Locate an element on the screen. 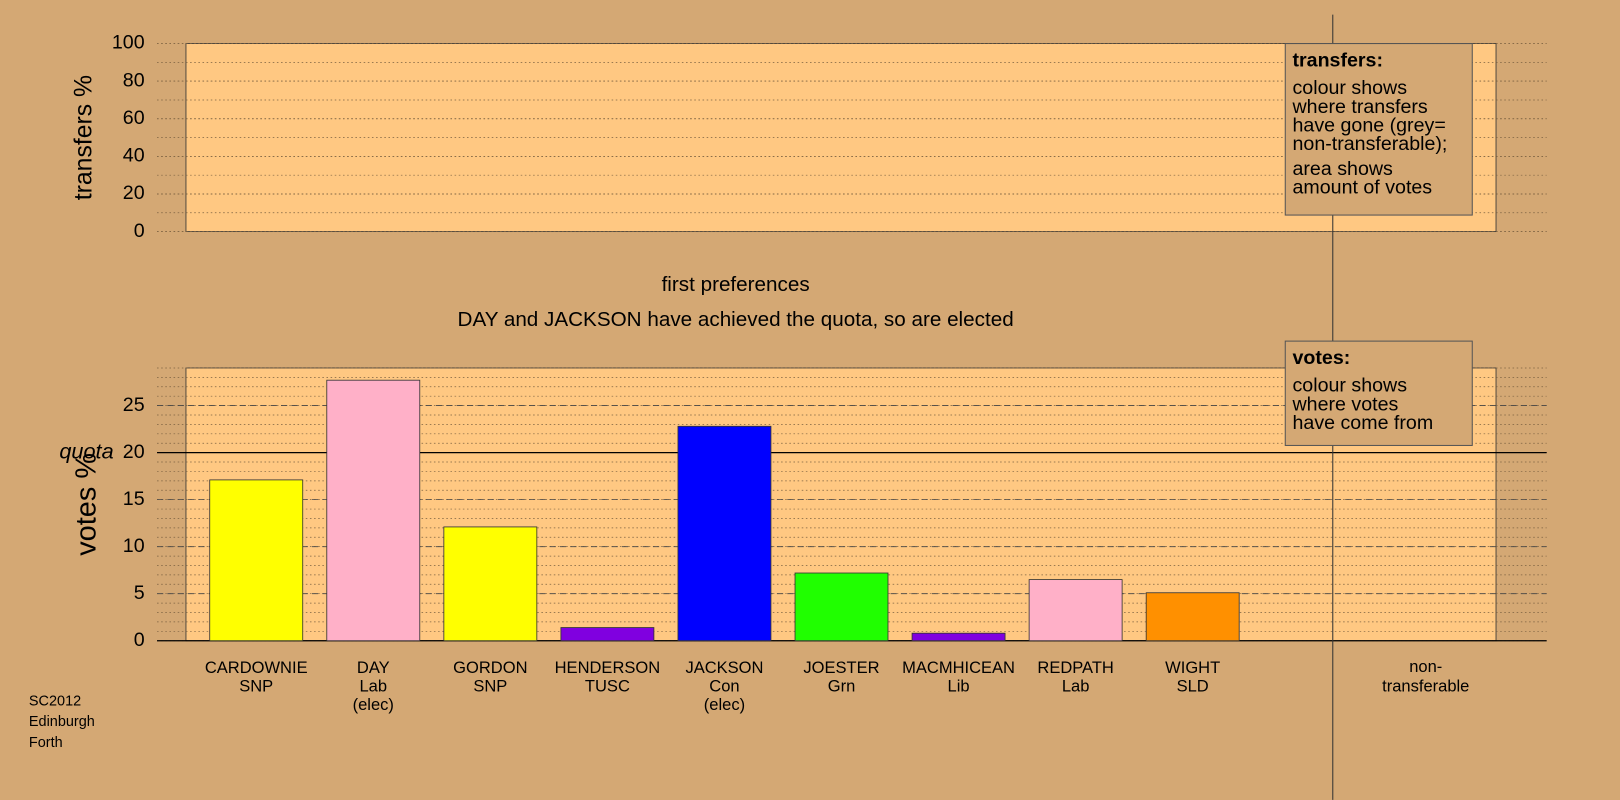 The image size is (1620, 800). x-tick-label: GORDON is located at coordinates (490, 667).